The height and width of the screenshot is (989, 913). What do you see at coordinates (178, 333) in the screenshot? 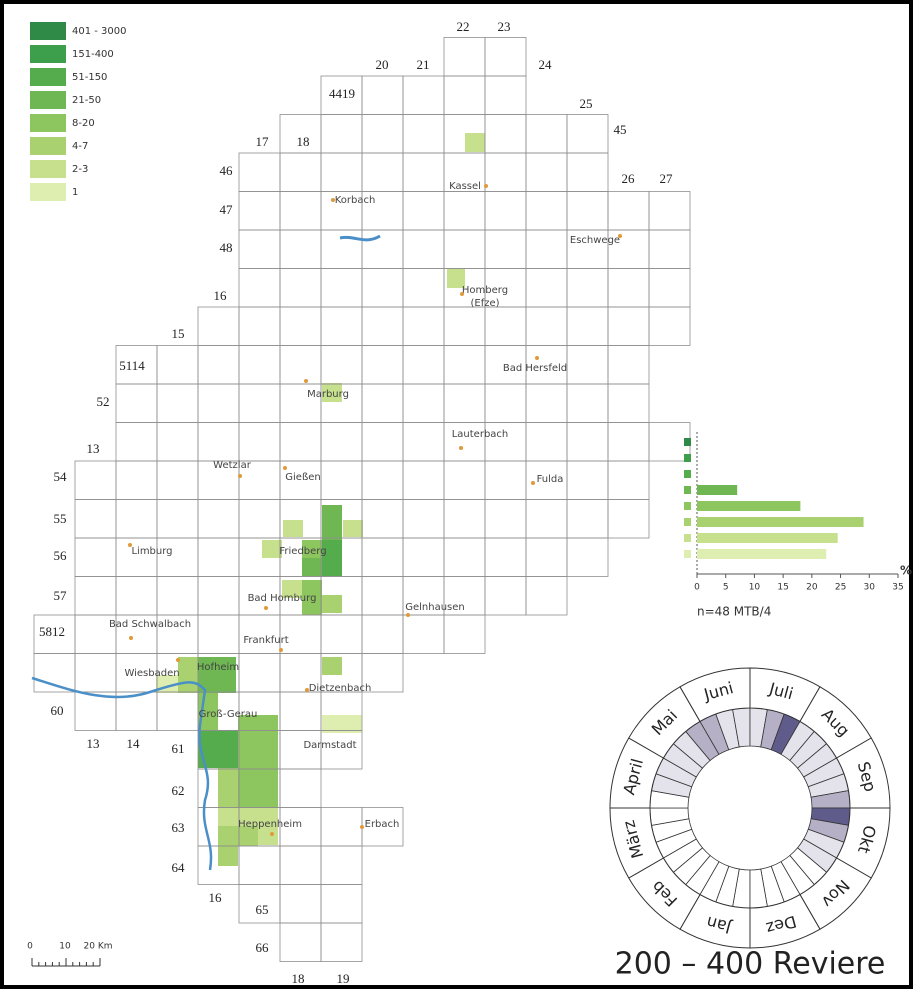
I see `grid-label: 15` at bounding box center [178, 333].